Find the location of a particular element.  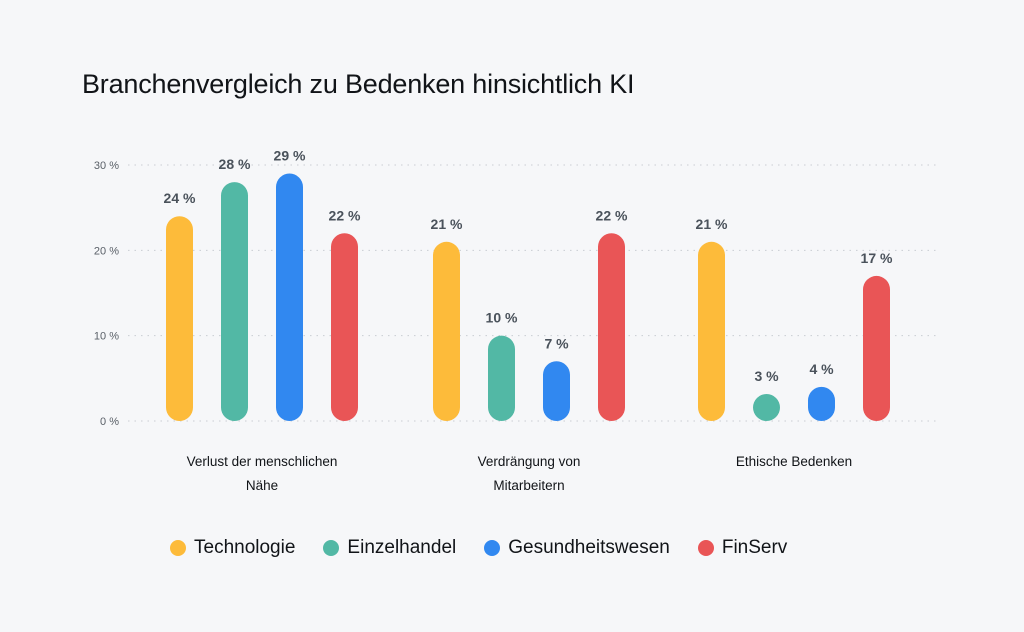

legend-label-technologie: Technologie is located at coordinates (245, 547).